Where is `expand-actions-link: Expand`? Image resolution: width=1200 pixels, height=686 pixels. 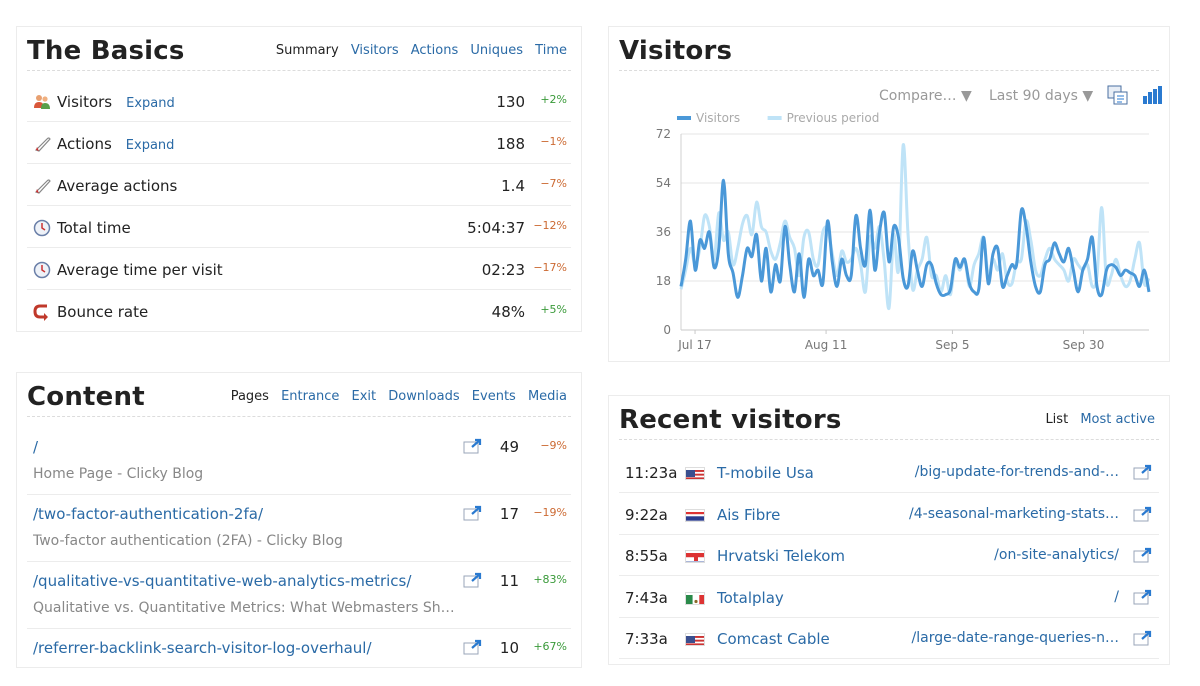 expand-actions-link: Expand is located at coordinates (150, 145).